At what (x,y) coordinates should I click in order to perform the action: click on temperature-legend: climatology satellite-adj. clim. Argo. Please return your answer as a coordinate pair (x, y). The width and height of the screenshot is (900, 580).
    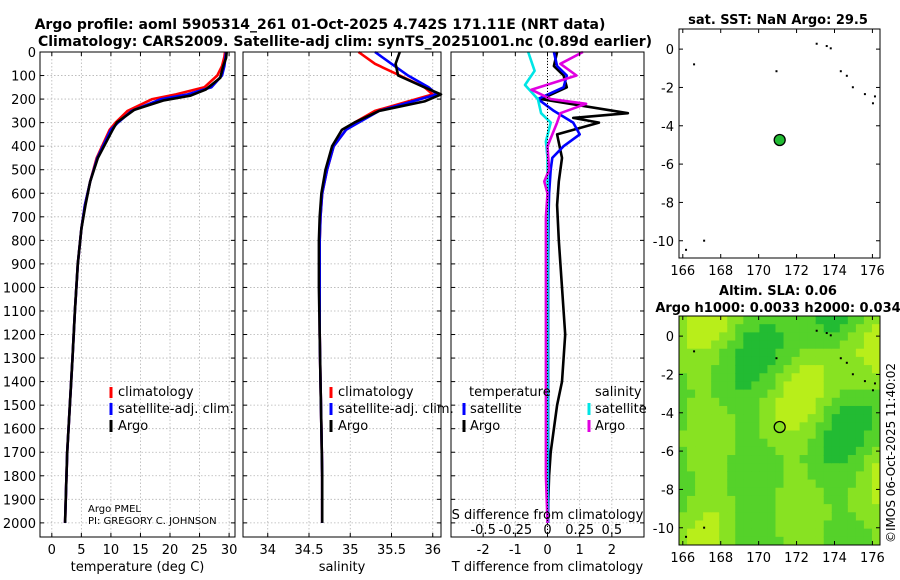
    Looking at the image, I should click on (171, 409).